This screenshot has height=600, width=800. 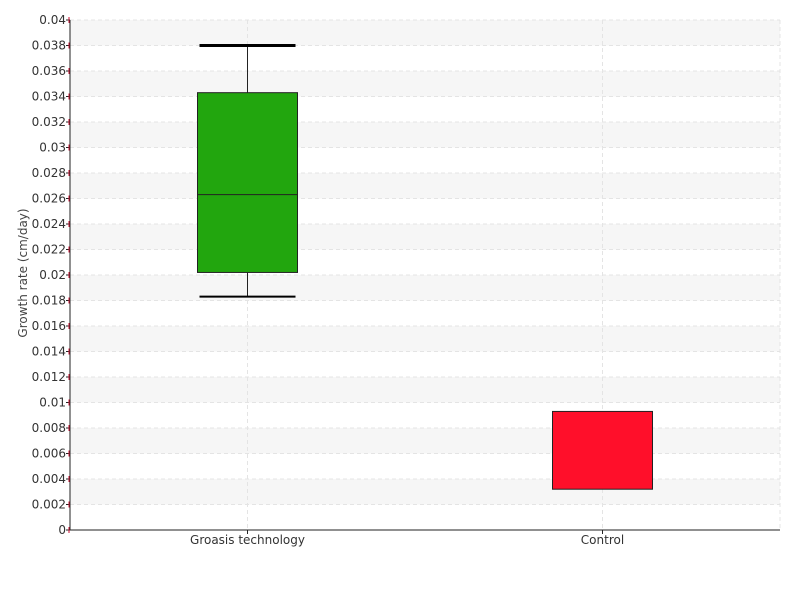 I want to click on y-tick-label: 0.034, so click(x=49, y=97).